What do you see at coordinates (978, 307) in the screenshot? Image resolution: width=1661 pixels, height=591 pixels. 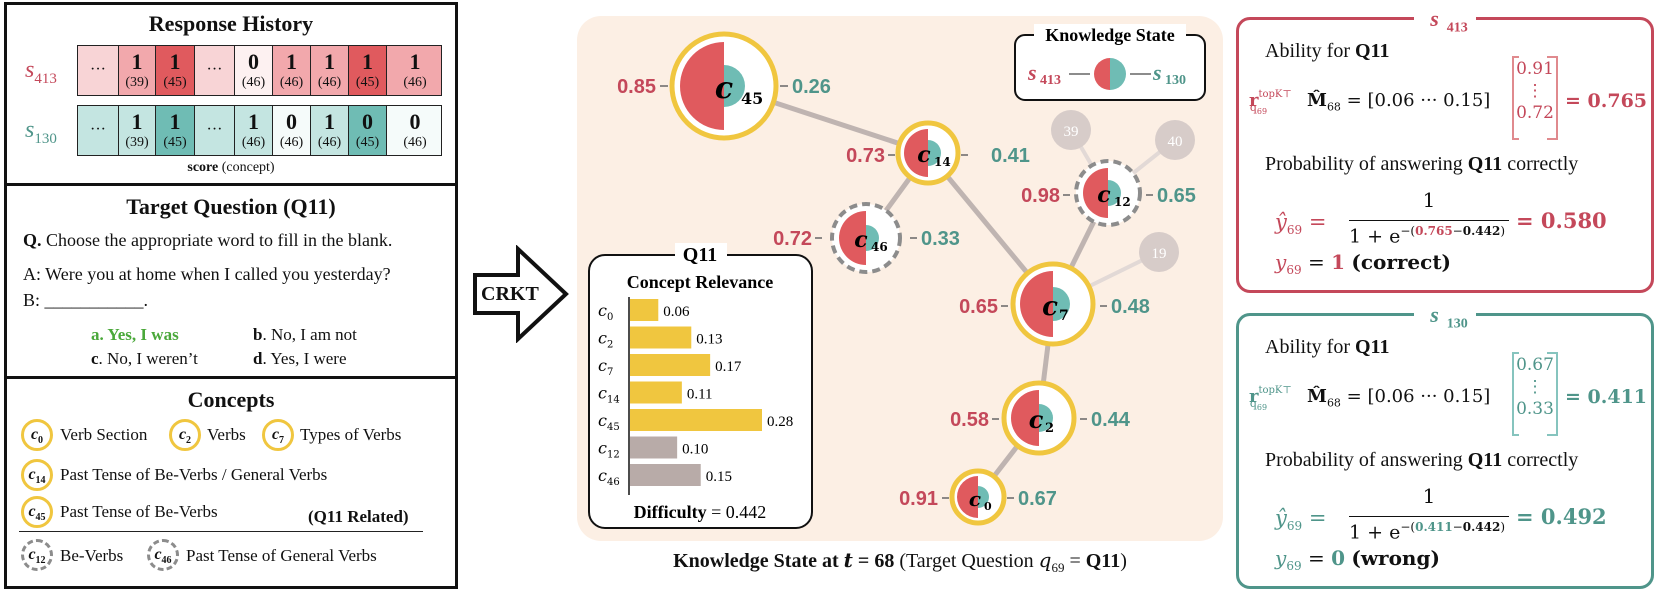 I see `node-left-value: 0.65` at bounding box center [978, 307].